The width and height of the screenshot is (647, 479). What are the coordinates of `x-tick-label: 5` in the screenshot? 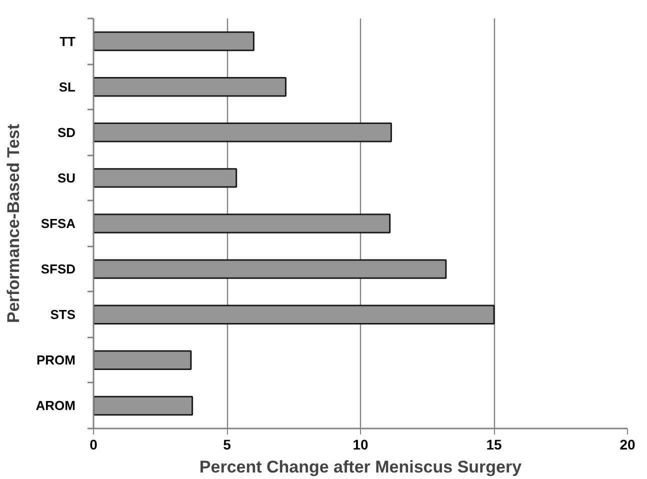 It's located at (227, 444).